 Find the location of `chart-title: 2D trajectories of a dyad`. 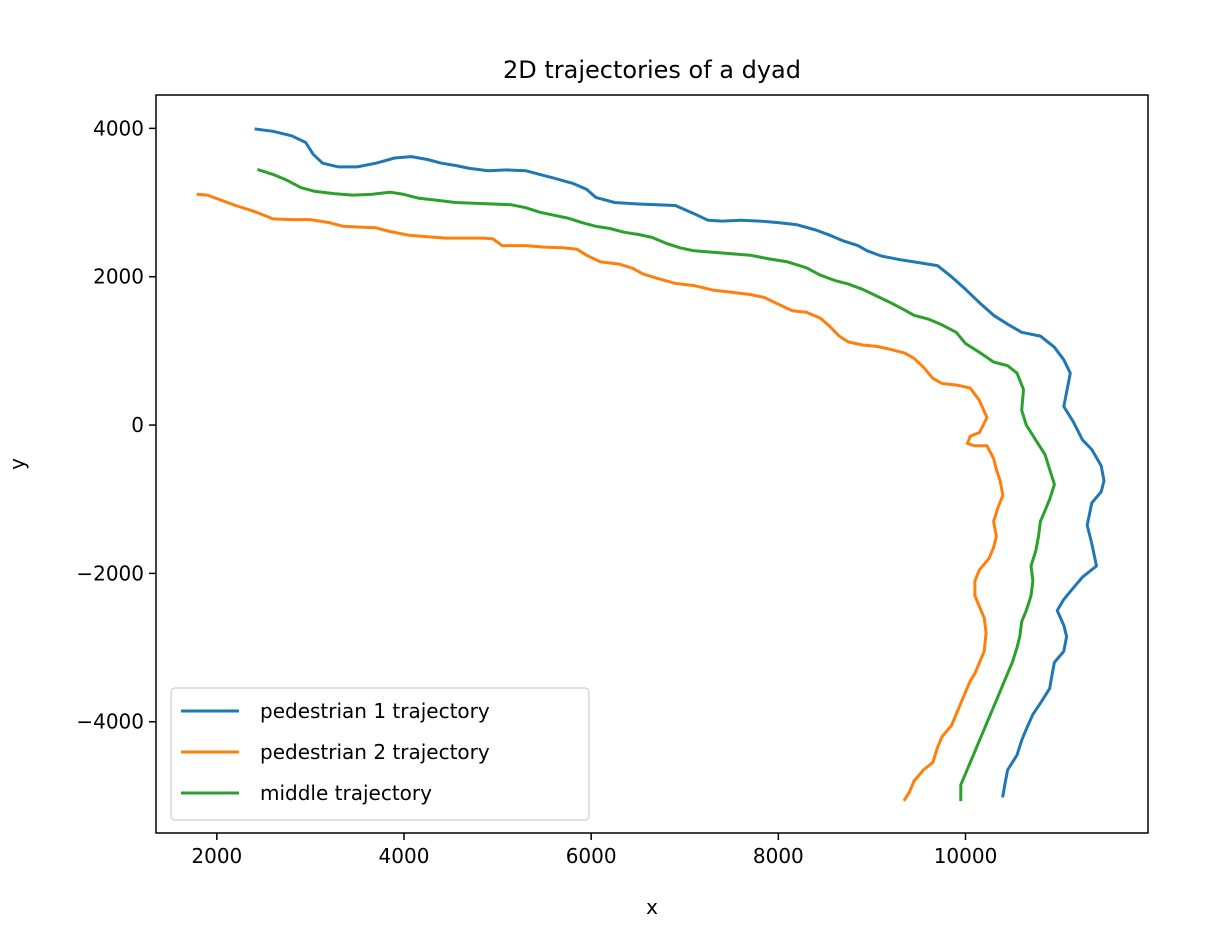

chart-title: 2D trajectories of a dyad is located at coordinates (652, 70).